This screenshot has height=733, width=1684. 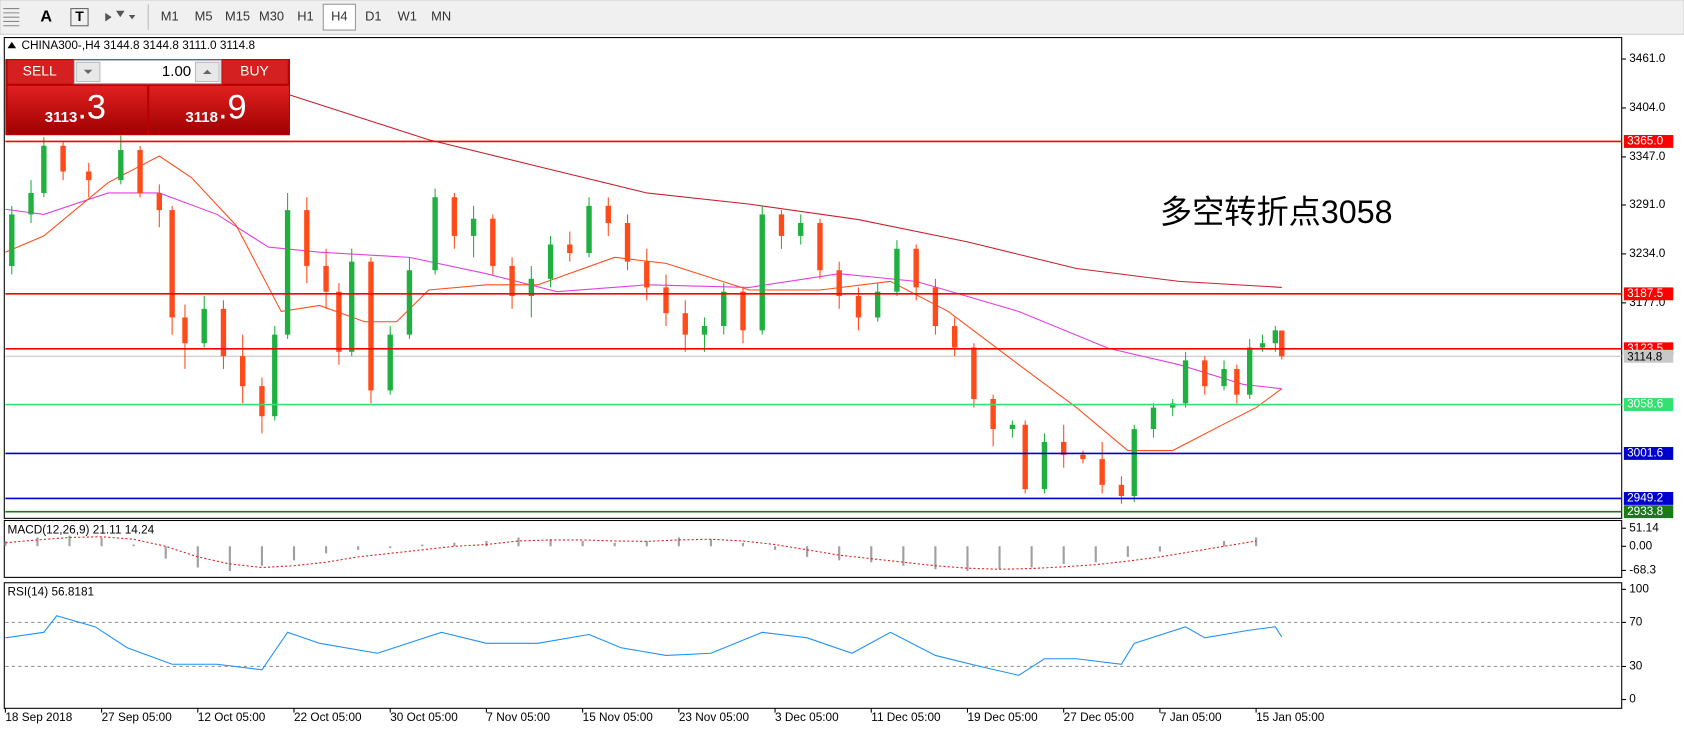 What do you see at coordinates (1645, 511) in the screenshot?
I see `level-label: 2933.8` at bounding box center [1645, 511].